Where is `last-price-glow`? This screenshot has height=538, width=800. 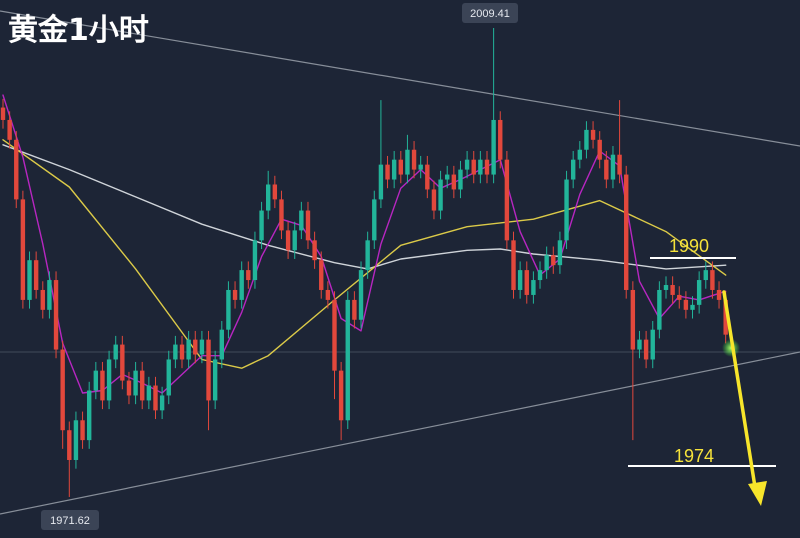
last-price-glow is located at coordinates (731, 348).